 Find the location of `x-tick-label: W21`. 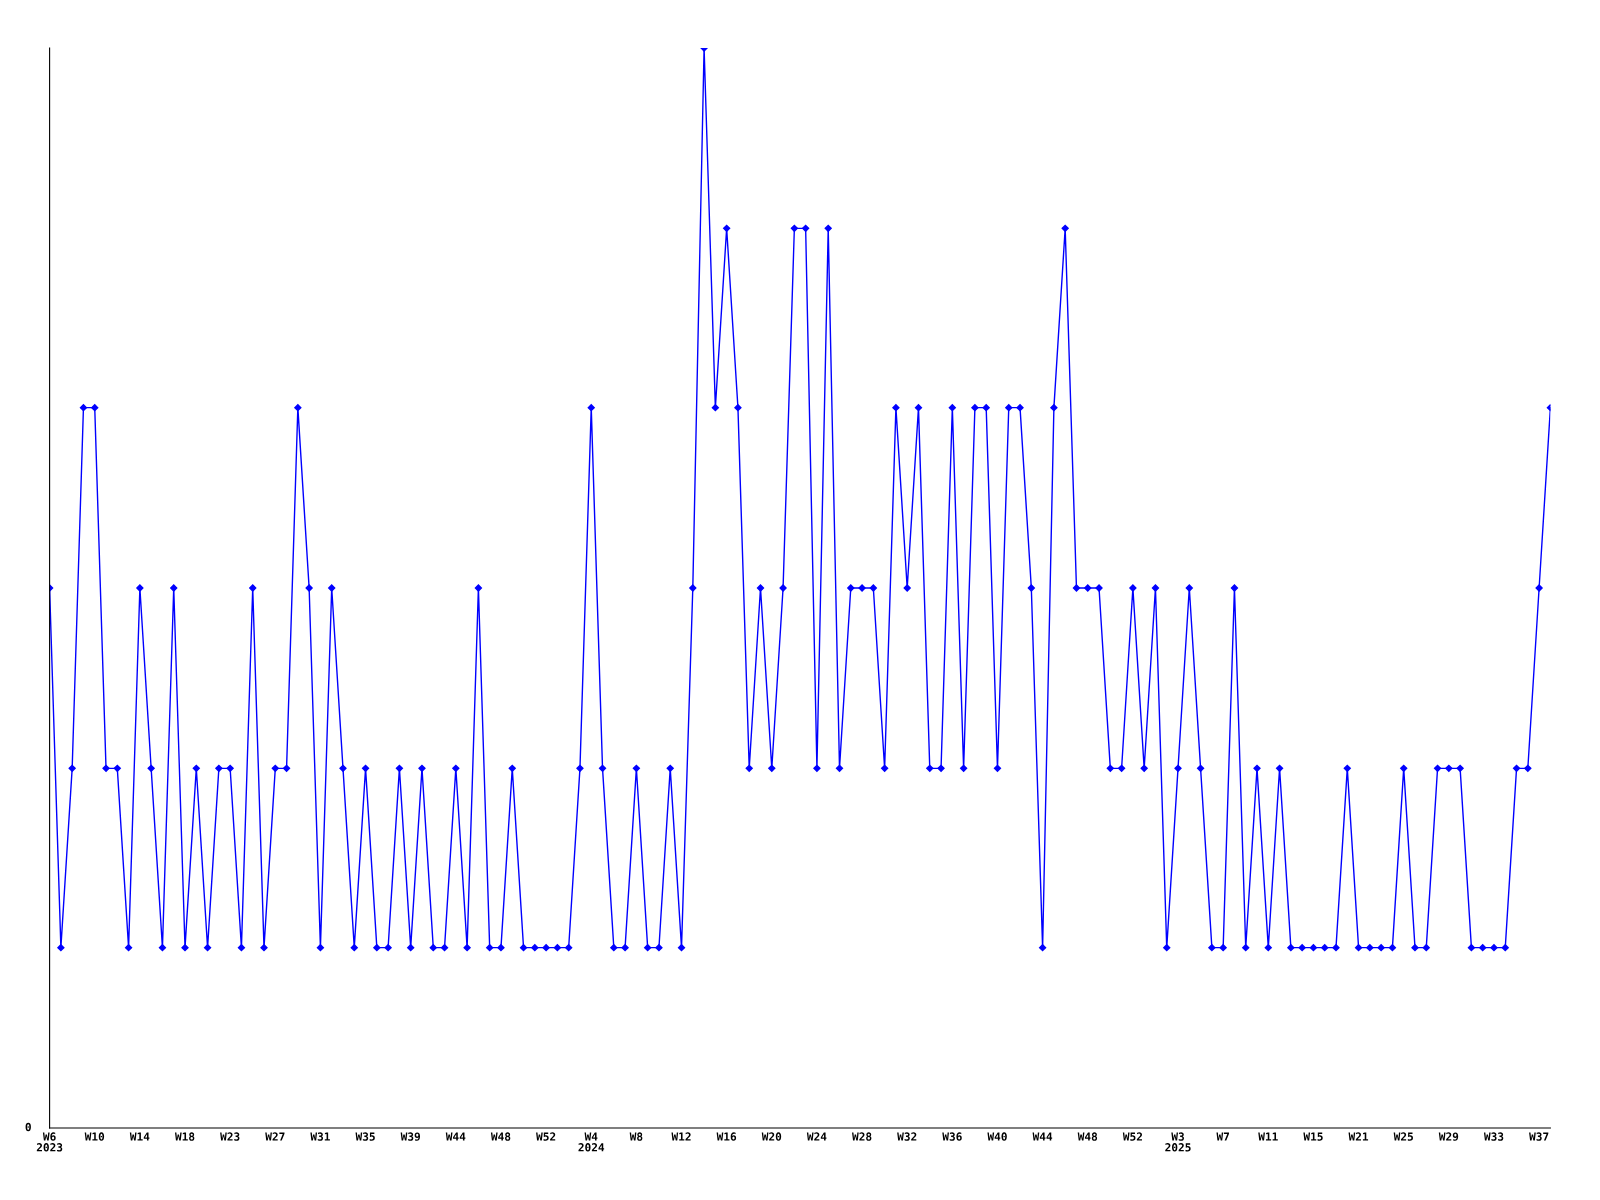

x-tick-label: W21 is located at coordinates (1358, 1136).